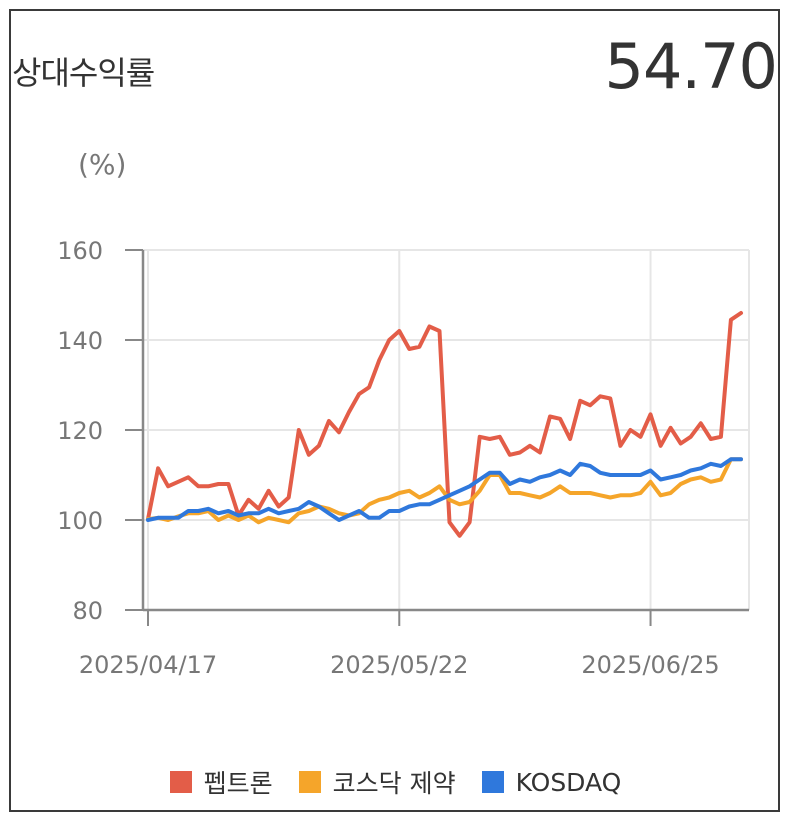 This screenshot has width=791, height=823. Describe the element at coordinates (691, 66) in the screenshot. I see `return-value: 54.70` at that location.